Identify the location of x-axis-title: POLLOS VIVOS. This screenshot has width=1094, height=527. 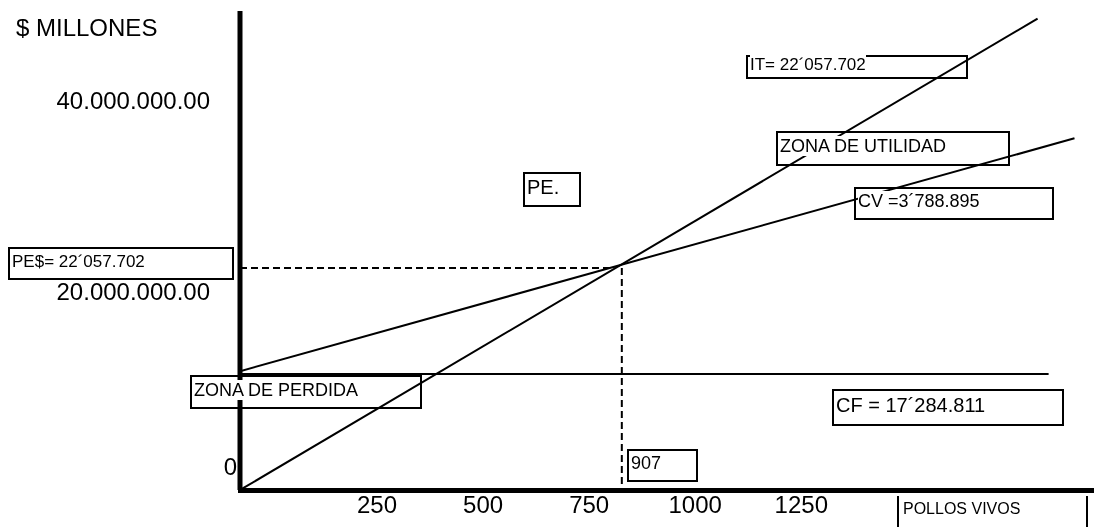
(992, 511).